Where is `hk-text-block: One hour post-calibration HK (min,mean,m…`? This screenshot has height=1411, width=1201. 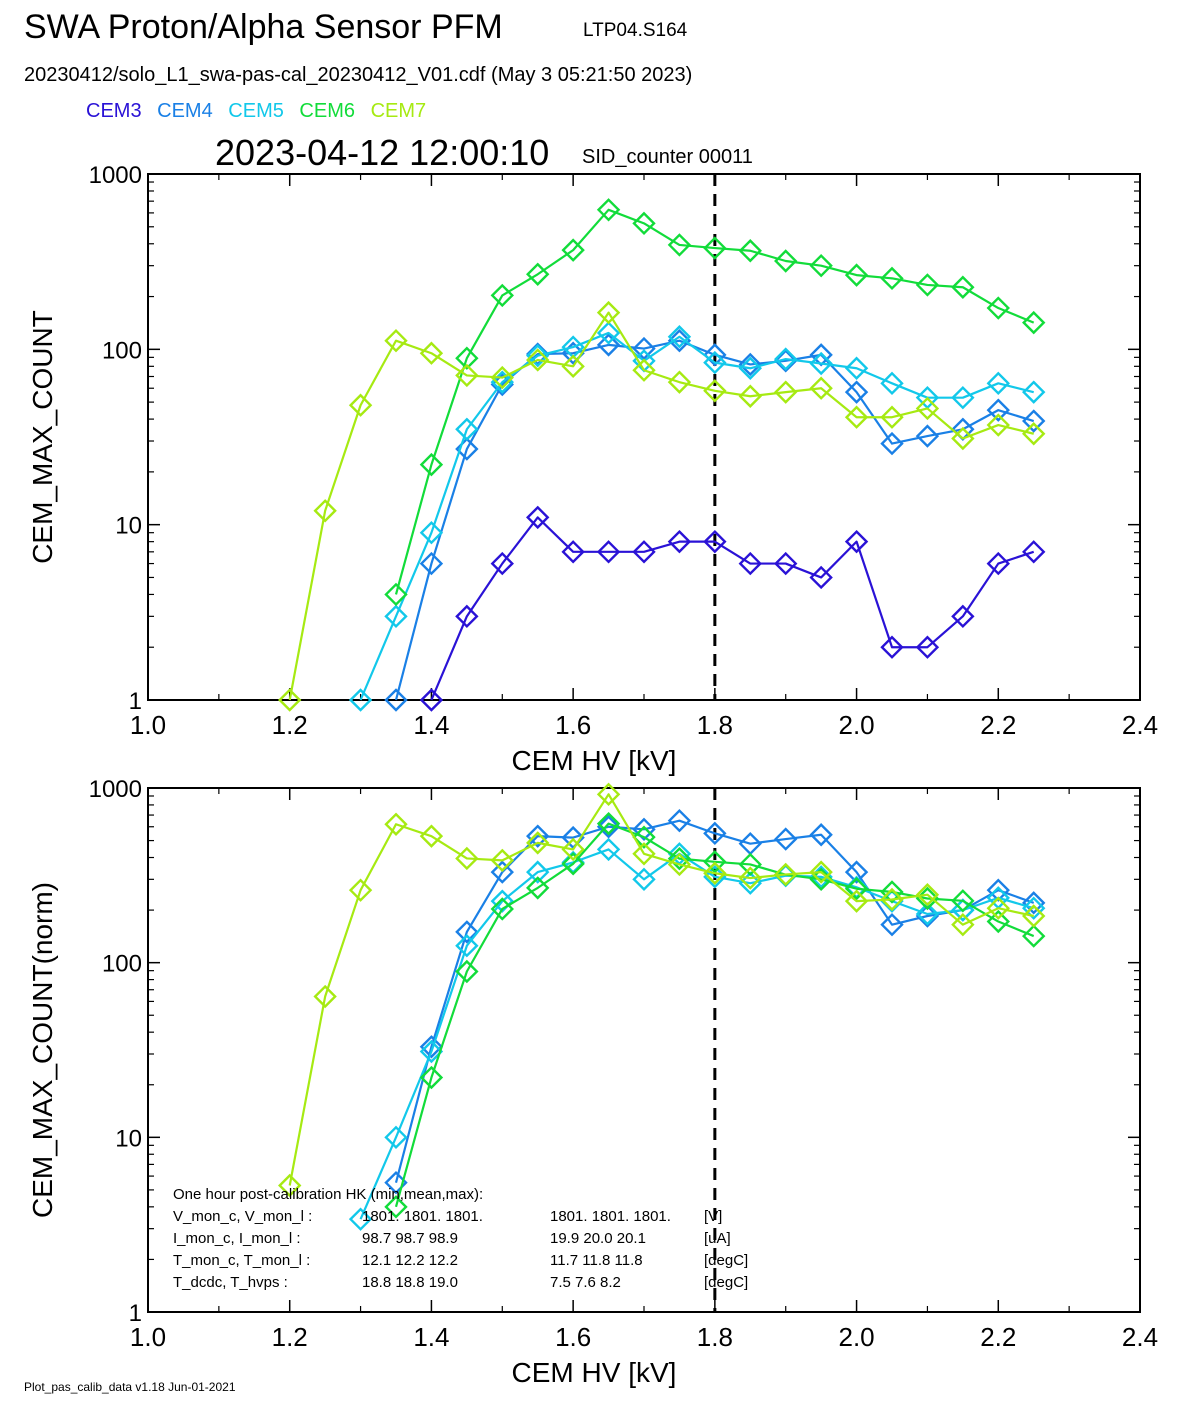
hk-text-block: One hour post-calibration HK (min,mean,m… is located at coordinates (460, 1238).